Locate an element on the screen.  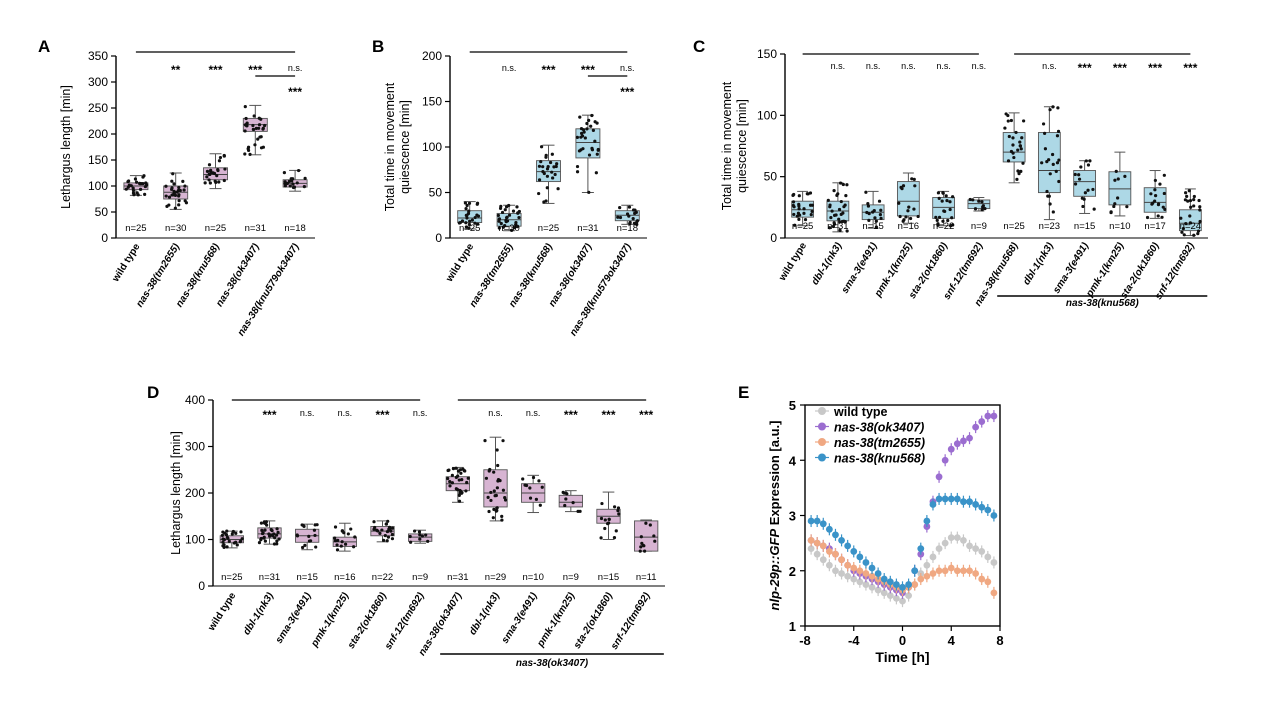
significance-label: n.s. is located at coordinates (979, 66).